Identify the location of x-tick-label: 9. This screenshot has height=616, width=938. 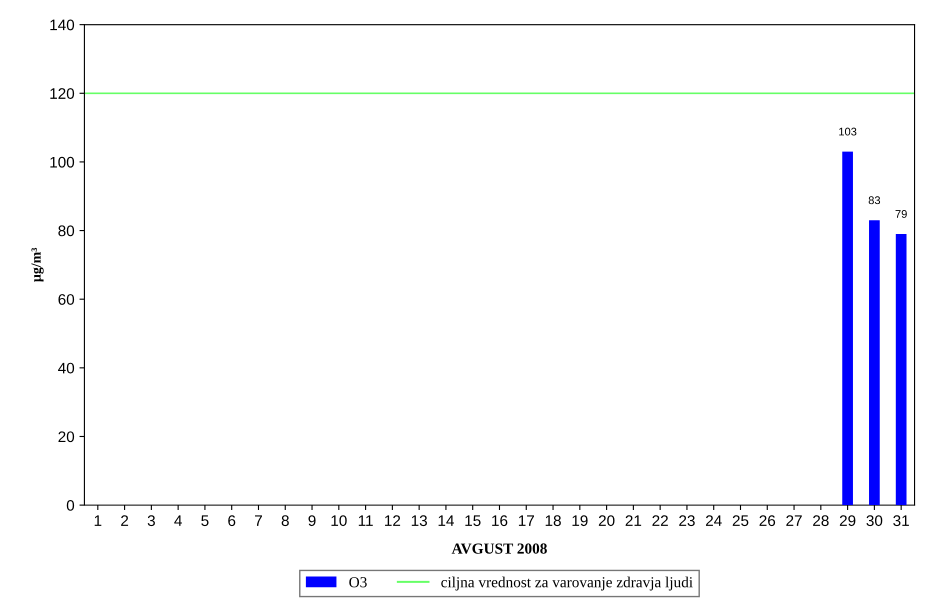
(312, 520).